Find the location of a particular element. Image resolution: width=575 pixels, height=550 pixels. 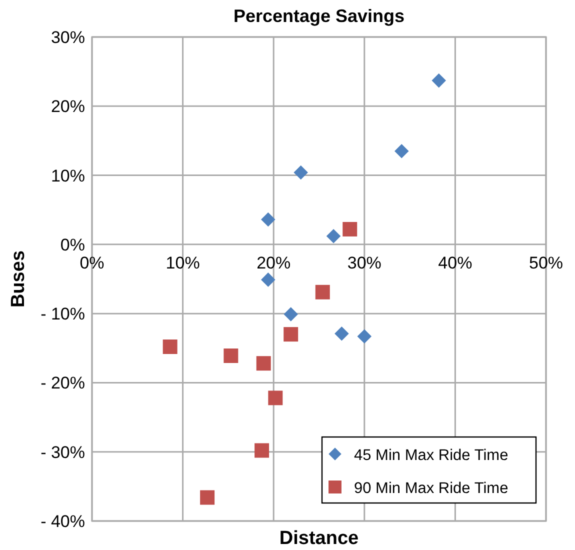

y-tick-label: 20% is located at coordinates (67, 106).